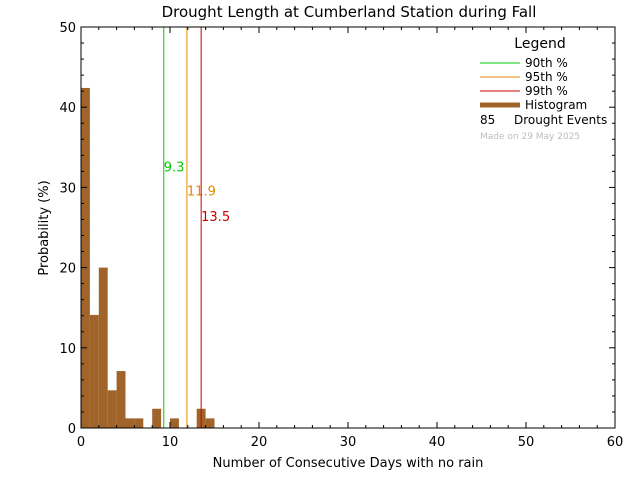  Describe the element at coordinates (546, 77) in the screenshot. I see `legend-label-95th: 95th %` at that location.